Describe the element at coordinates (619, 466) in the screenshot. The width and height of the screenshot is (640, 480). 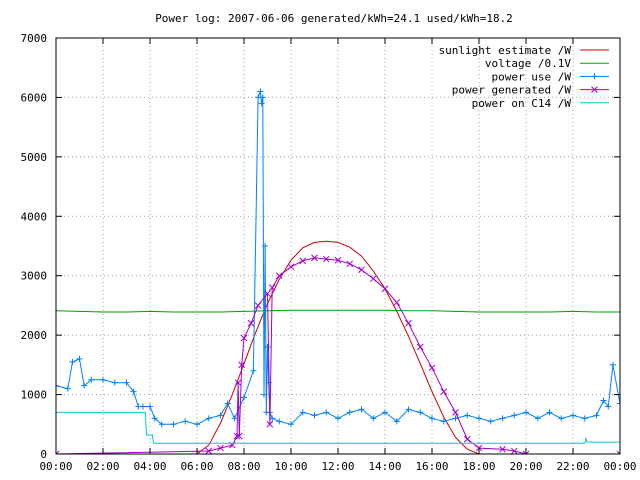
I see `x-tick-label: 00:00` at that location.